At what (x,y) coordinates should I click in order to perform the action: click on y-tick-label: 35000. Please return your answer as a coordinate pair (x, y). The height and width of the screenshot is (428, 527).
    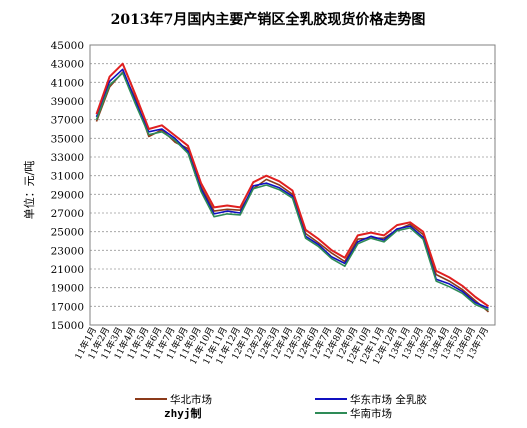
    Looking at the image, I should click on (67, 139).